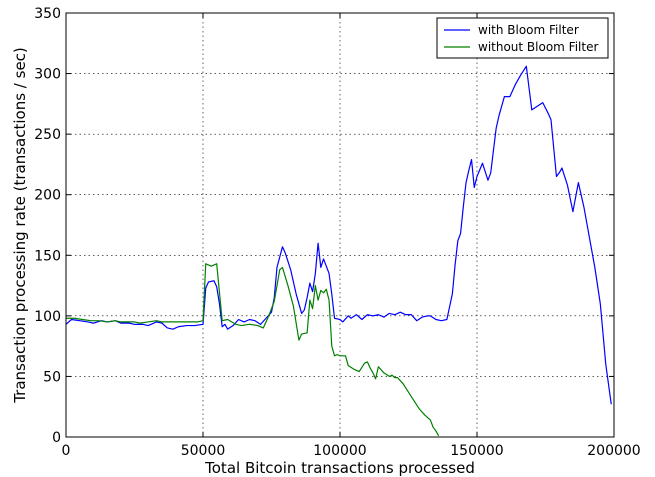 This screenshot has width=655, height=477. Describe the element at coordinates (528, 30) in the screenshot. I see `legend-label-1: with Bloom Filter` at that location.